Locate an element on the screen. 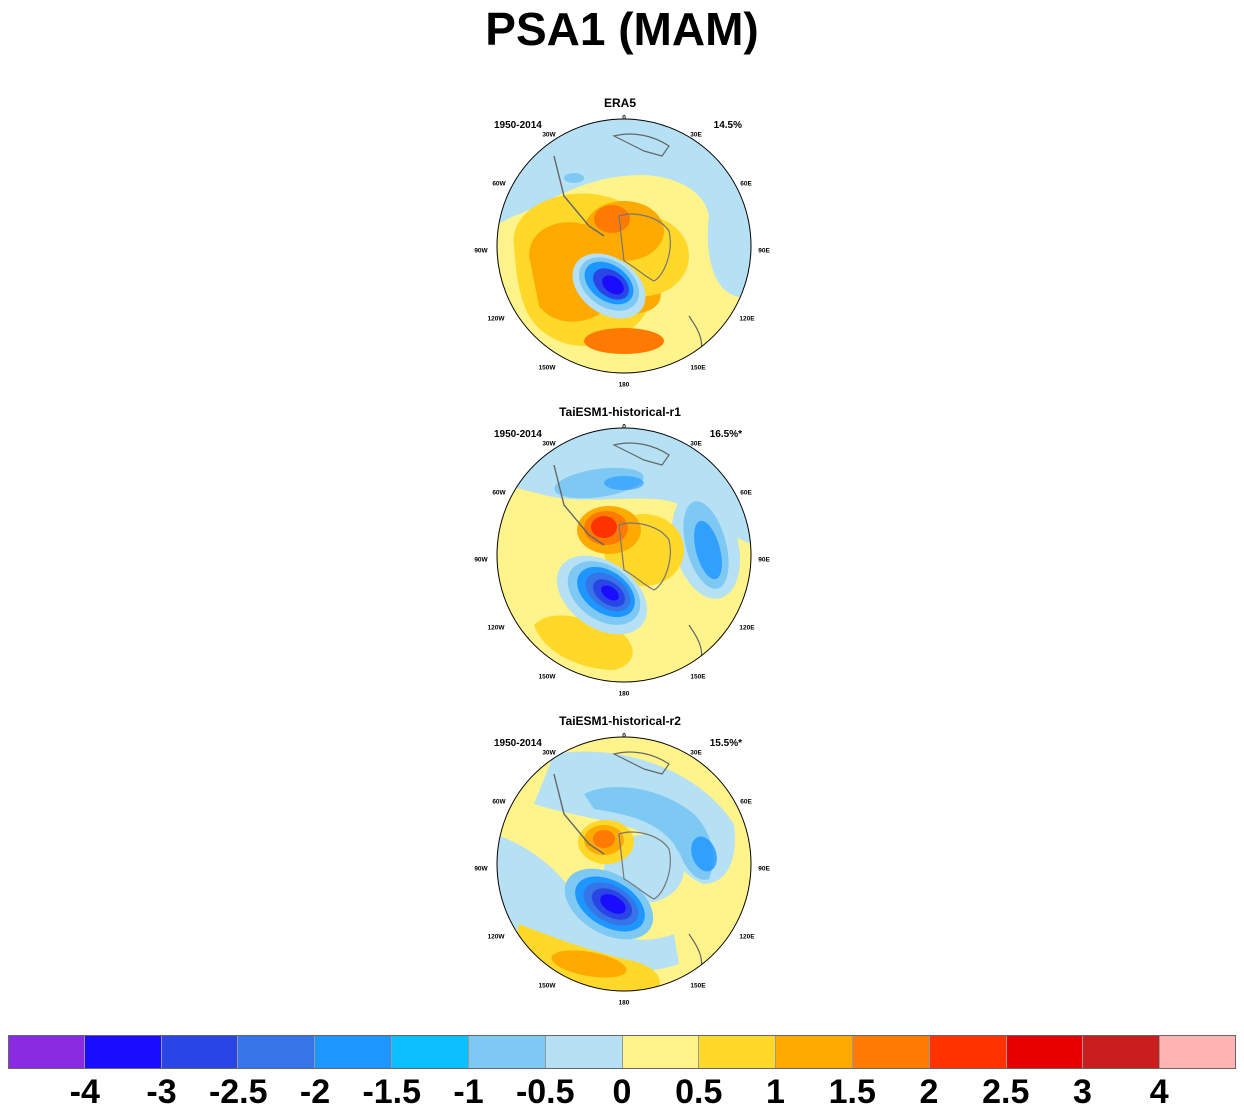 Image resolution: width=1244 pixels, height=1116 pixels. map-panel-era5: ERA5 1950-2014 14.5% 0 30E 60E is located at coordinates (620, 246).